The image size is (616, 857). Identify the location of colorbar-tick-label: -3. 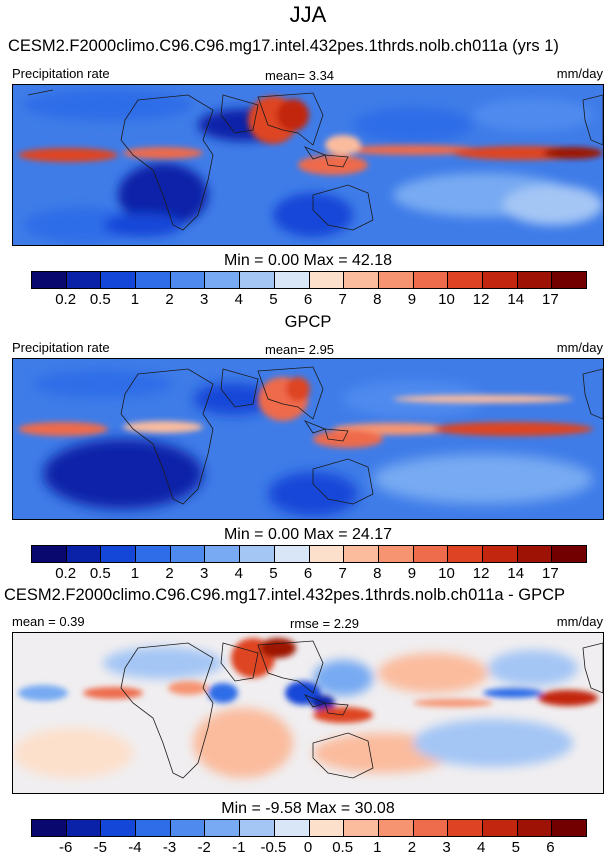
(169, 847).